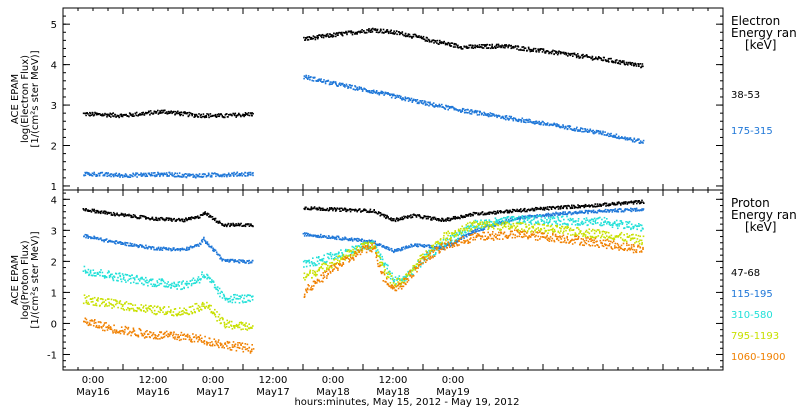 This screenshot has width=800, height=410. I want to click on legend-title: [keV], so click(760, 227).